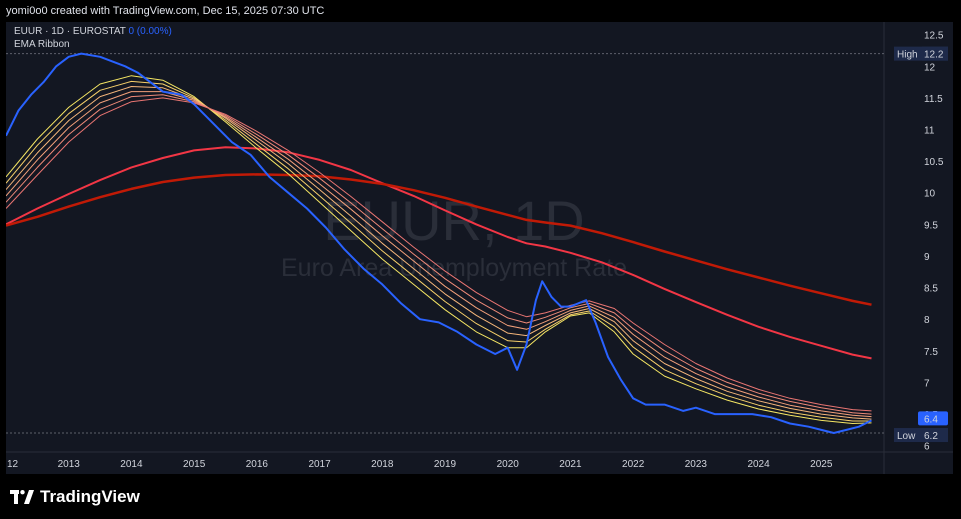 The height and width of the screenshot is (519, 961). I want to click on x-tick-label: 2021, so click(570, 464).